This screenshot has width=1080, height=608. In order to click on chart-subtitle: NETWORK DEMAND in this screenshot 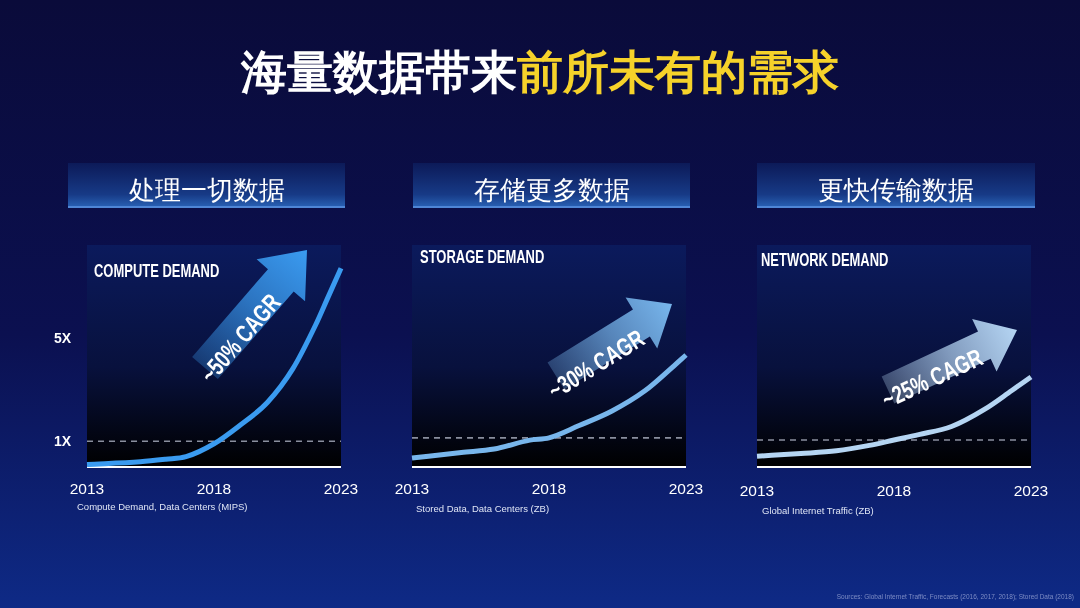, I will do `click(849, 260)`.